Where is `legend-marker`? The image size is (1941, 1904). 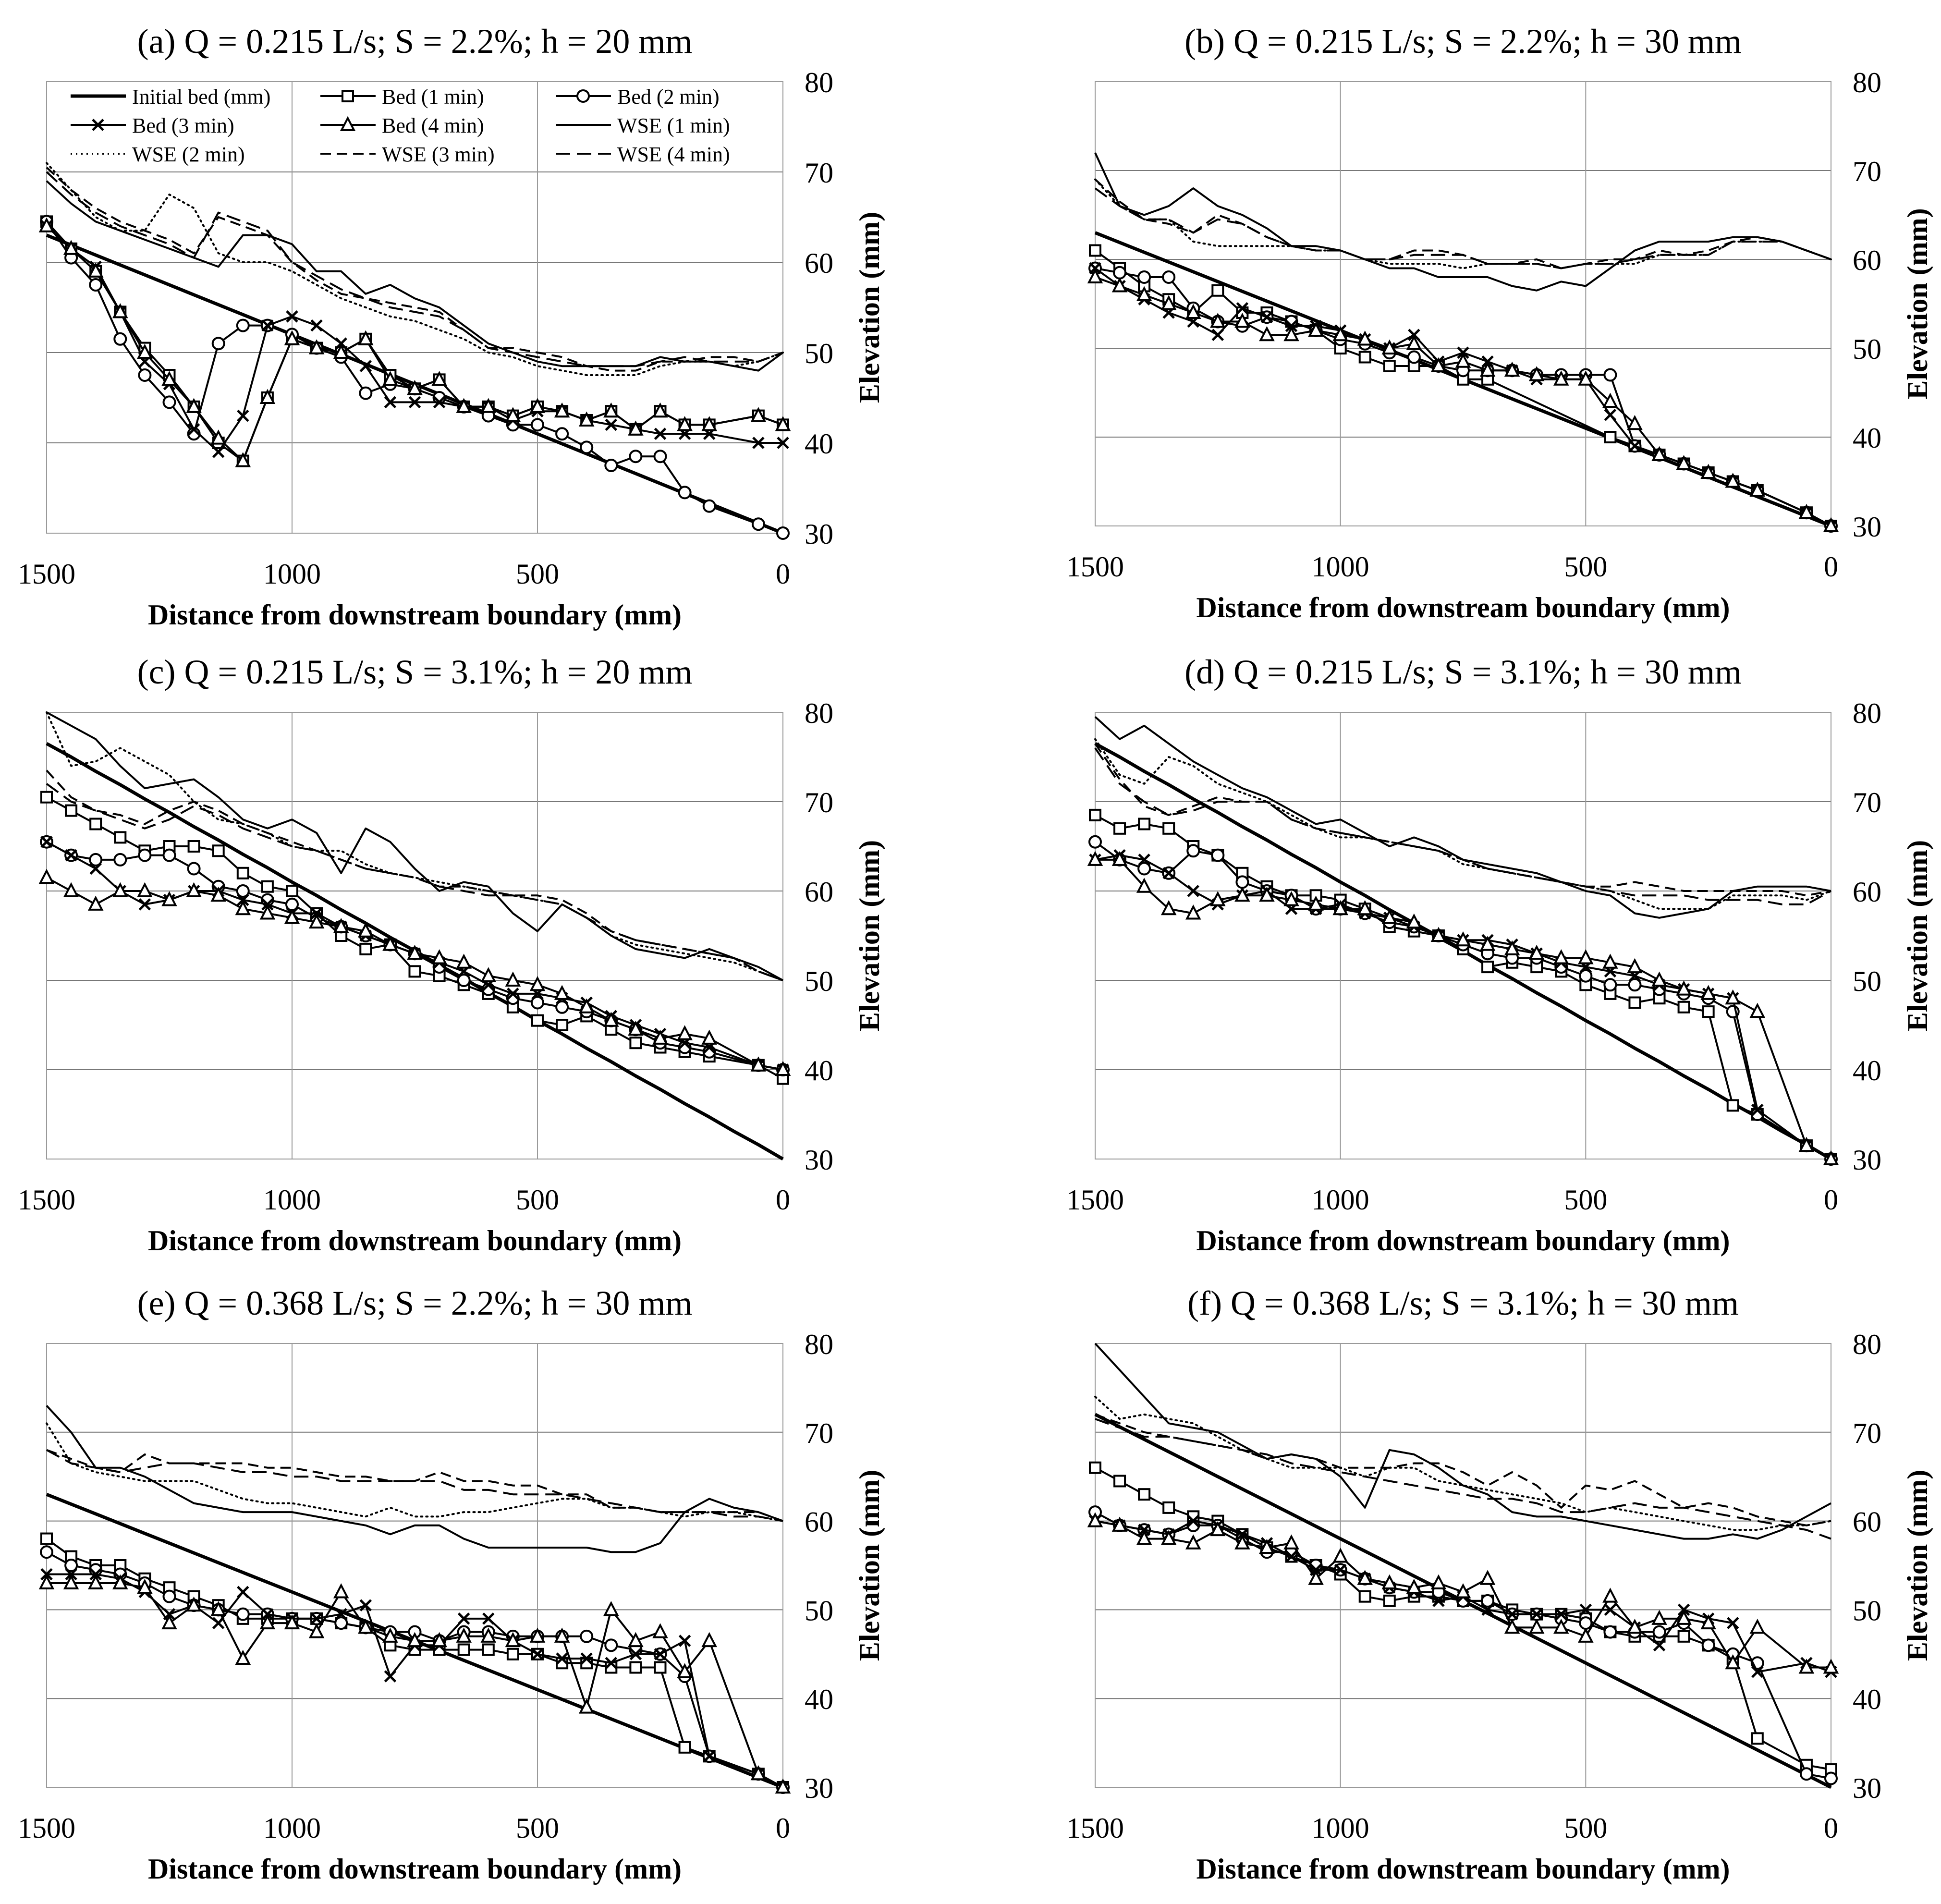 legend-marker is located at coordinates (583, 96).